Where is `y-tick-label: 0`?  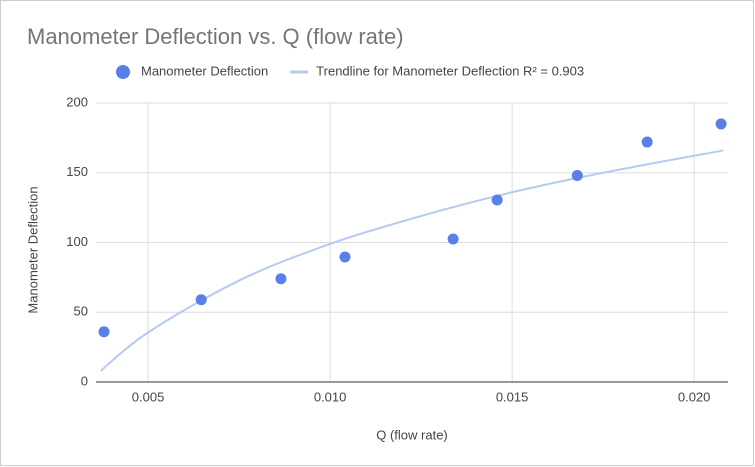 y-tick-label: 0 is located at coordinates (84, 380).